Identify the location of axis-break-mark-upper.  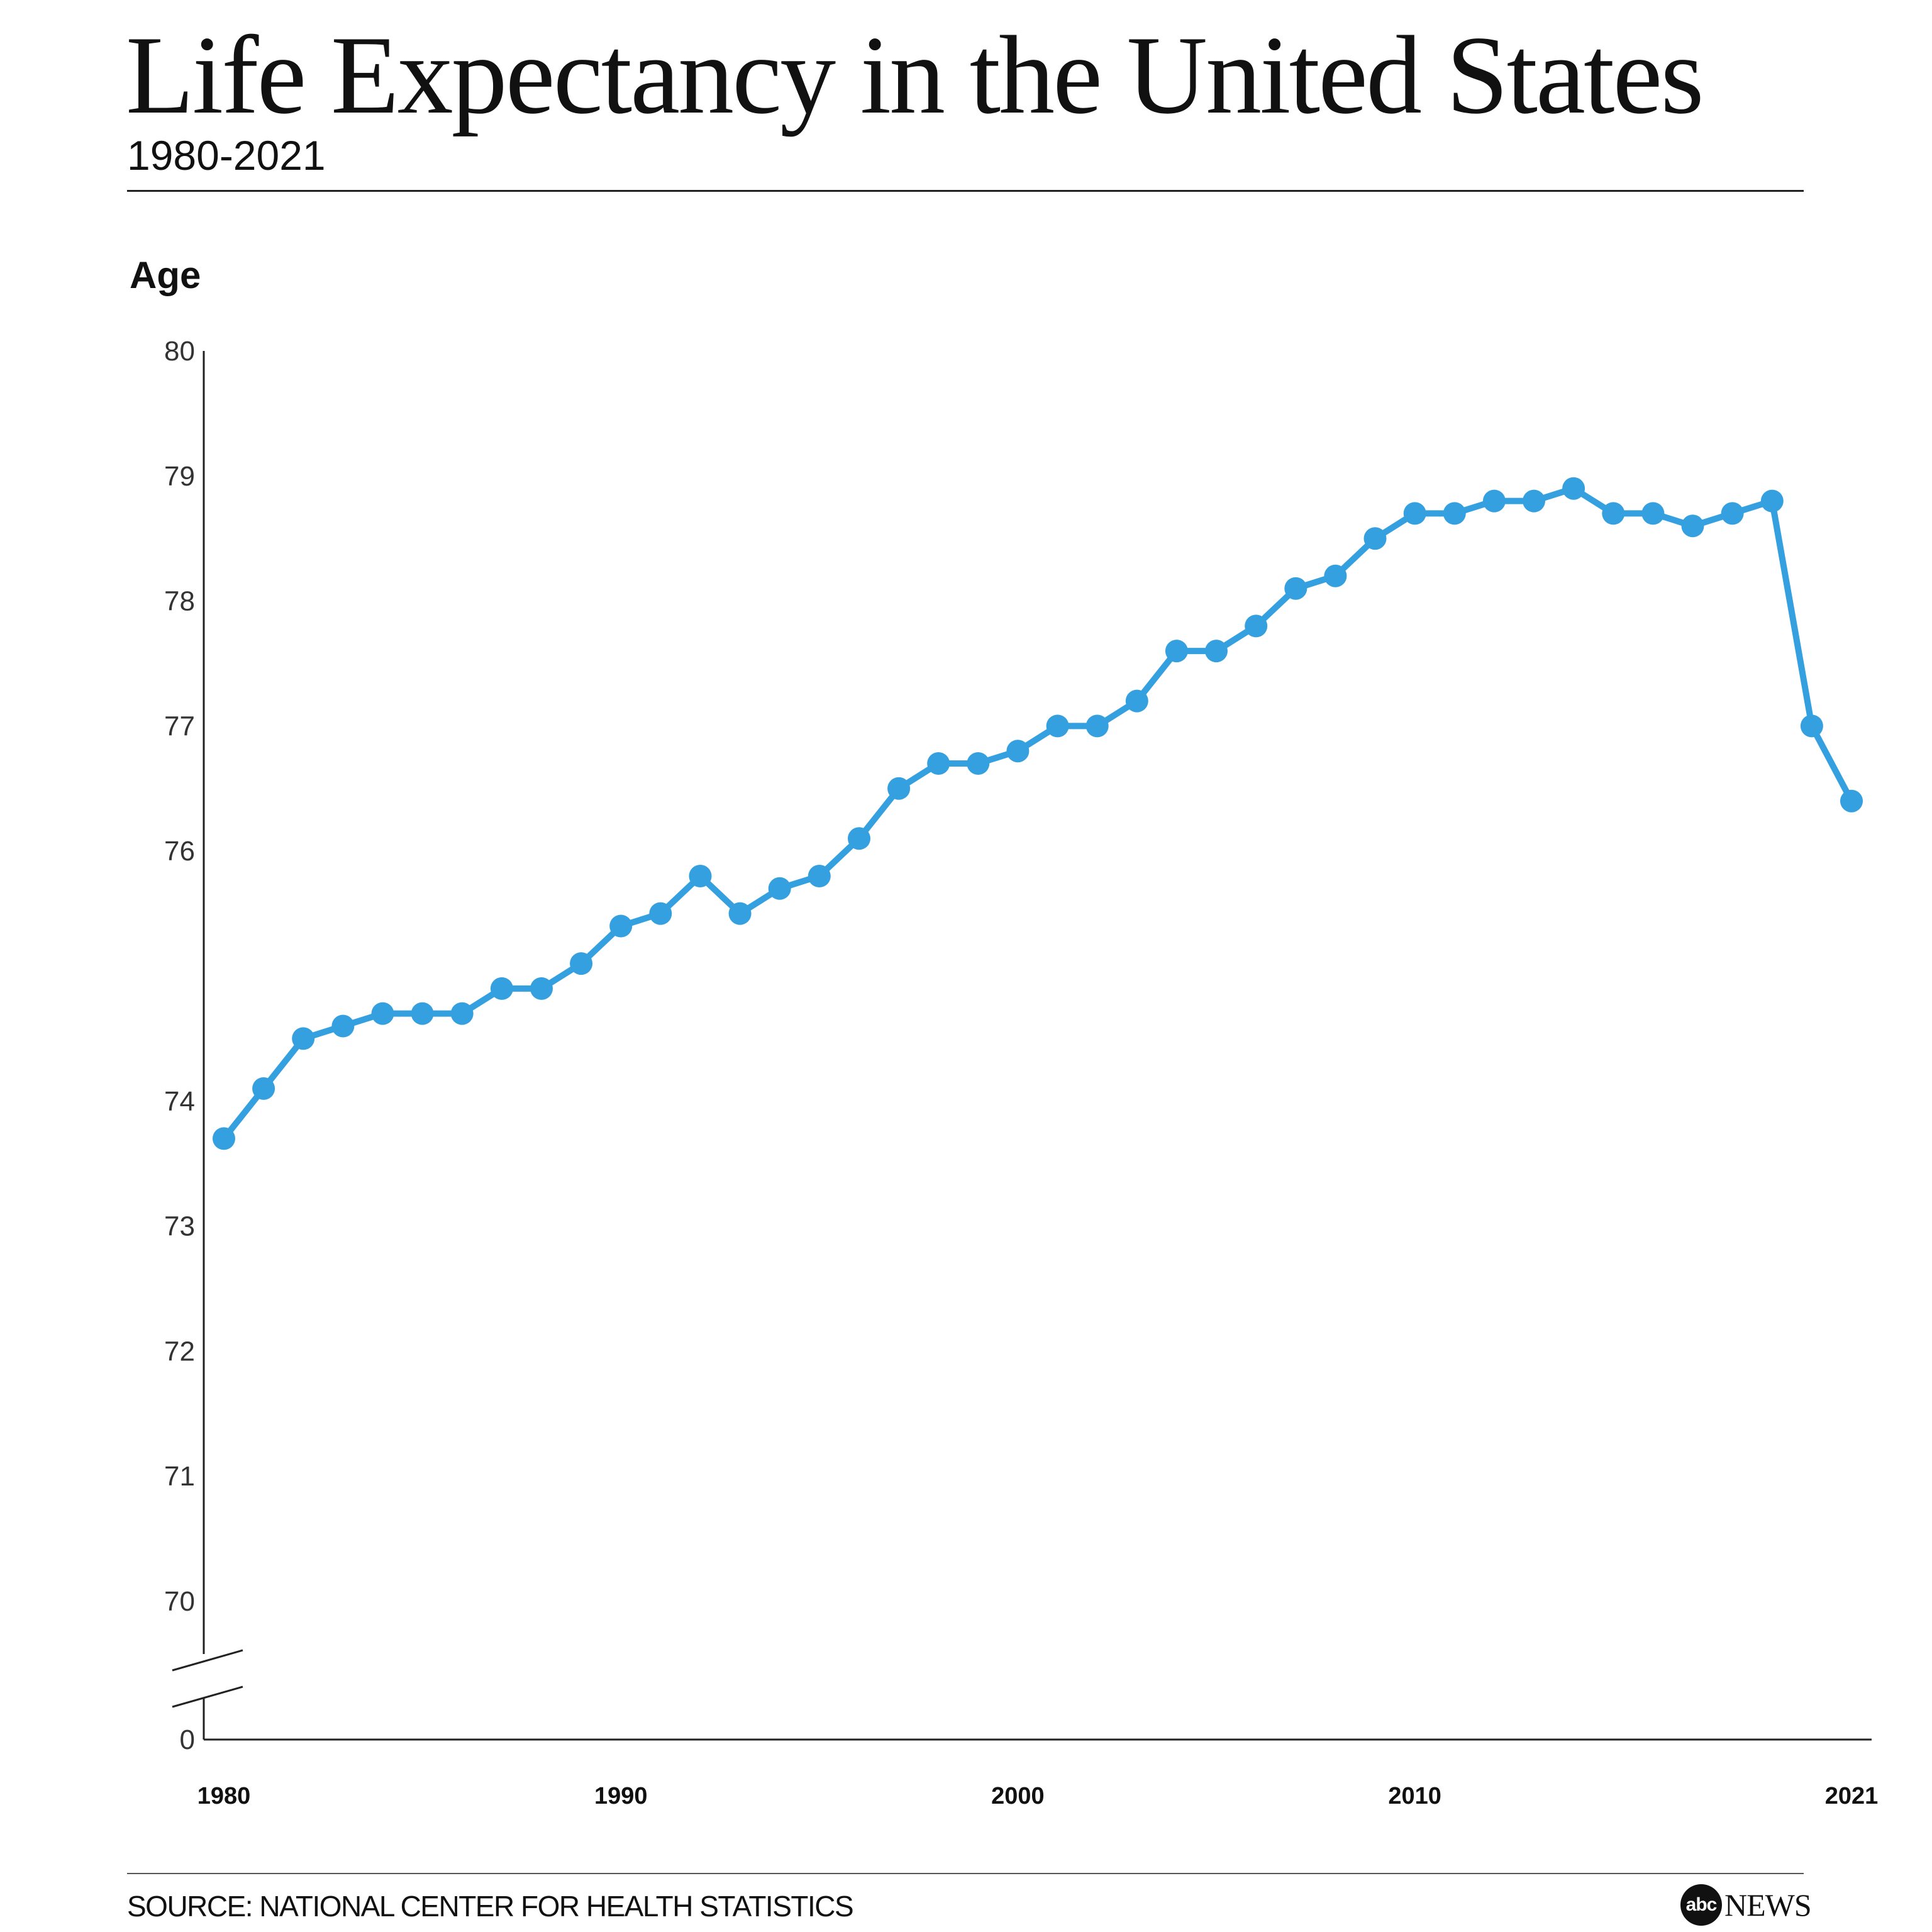
(207, 1660).